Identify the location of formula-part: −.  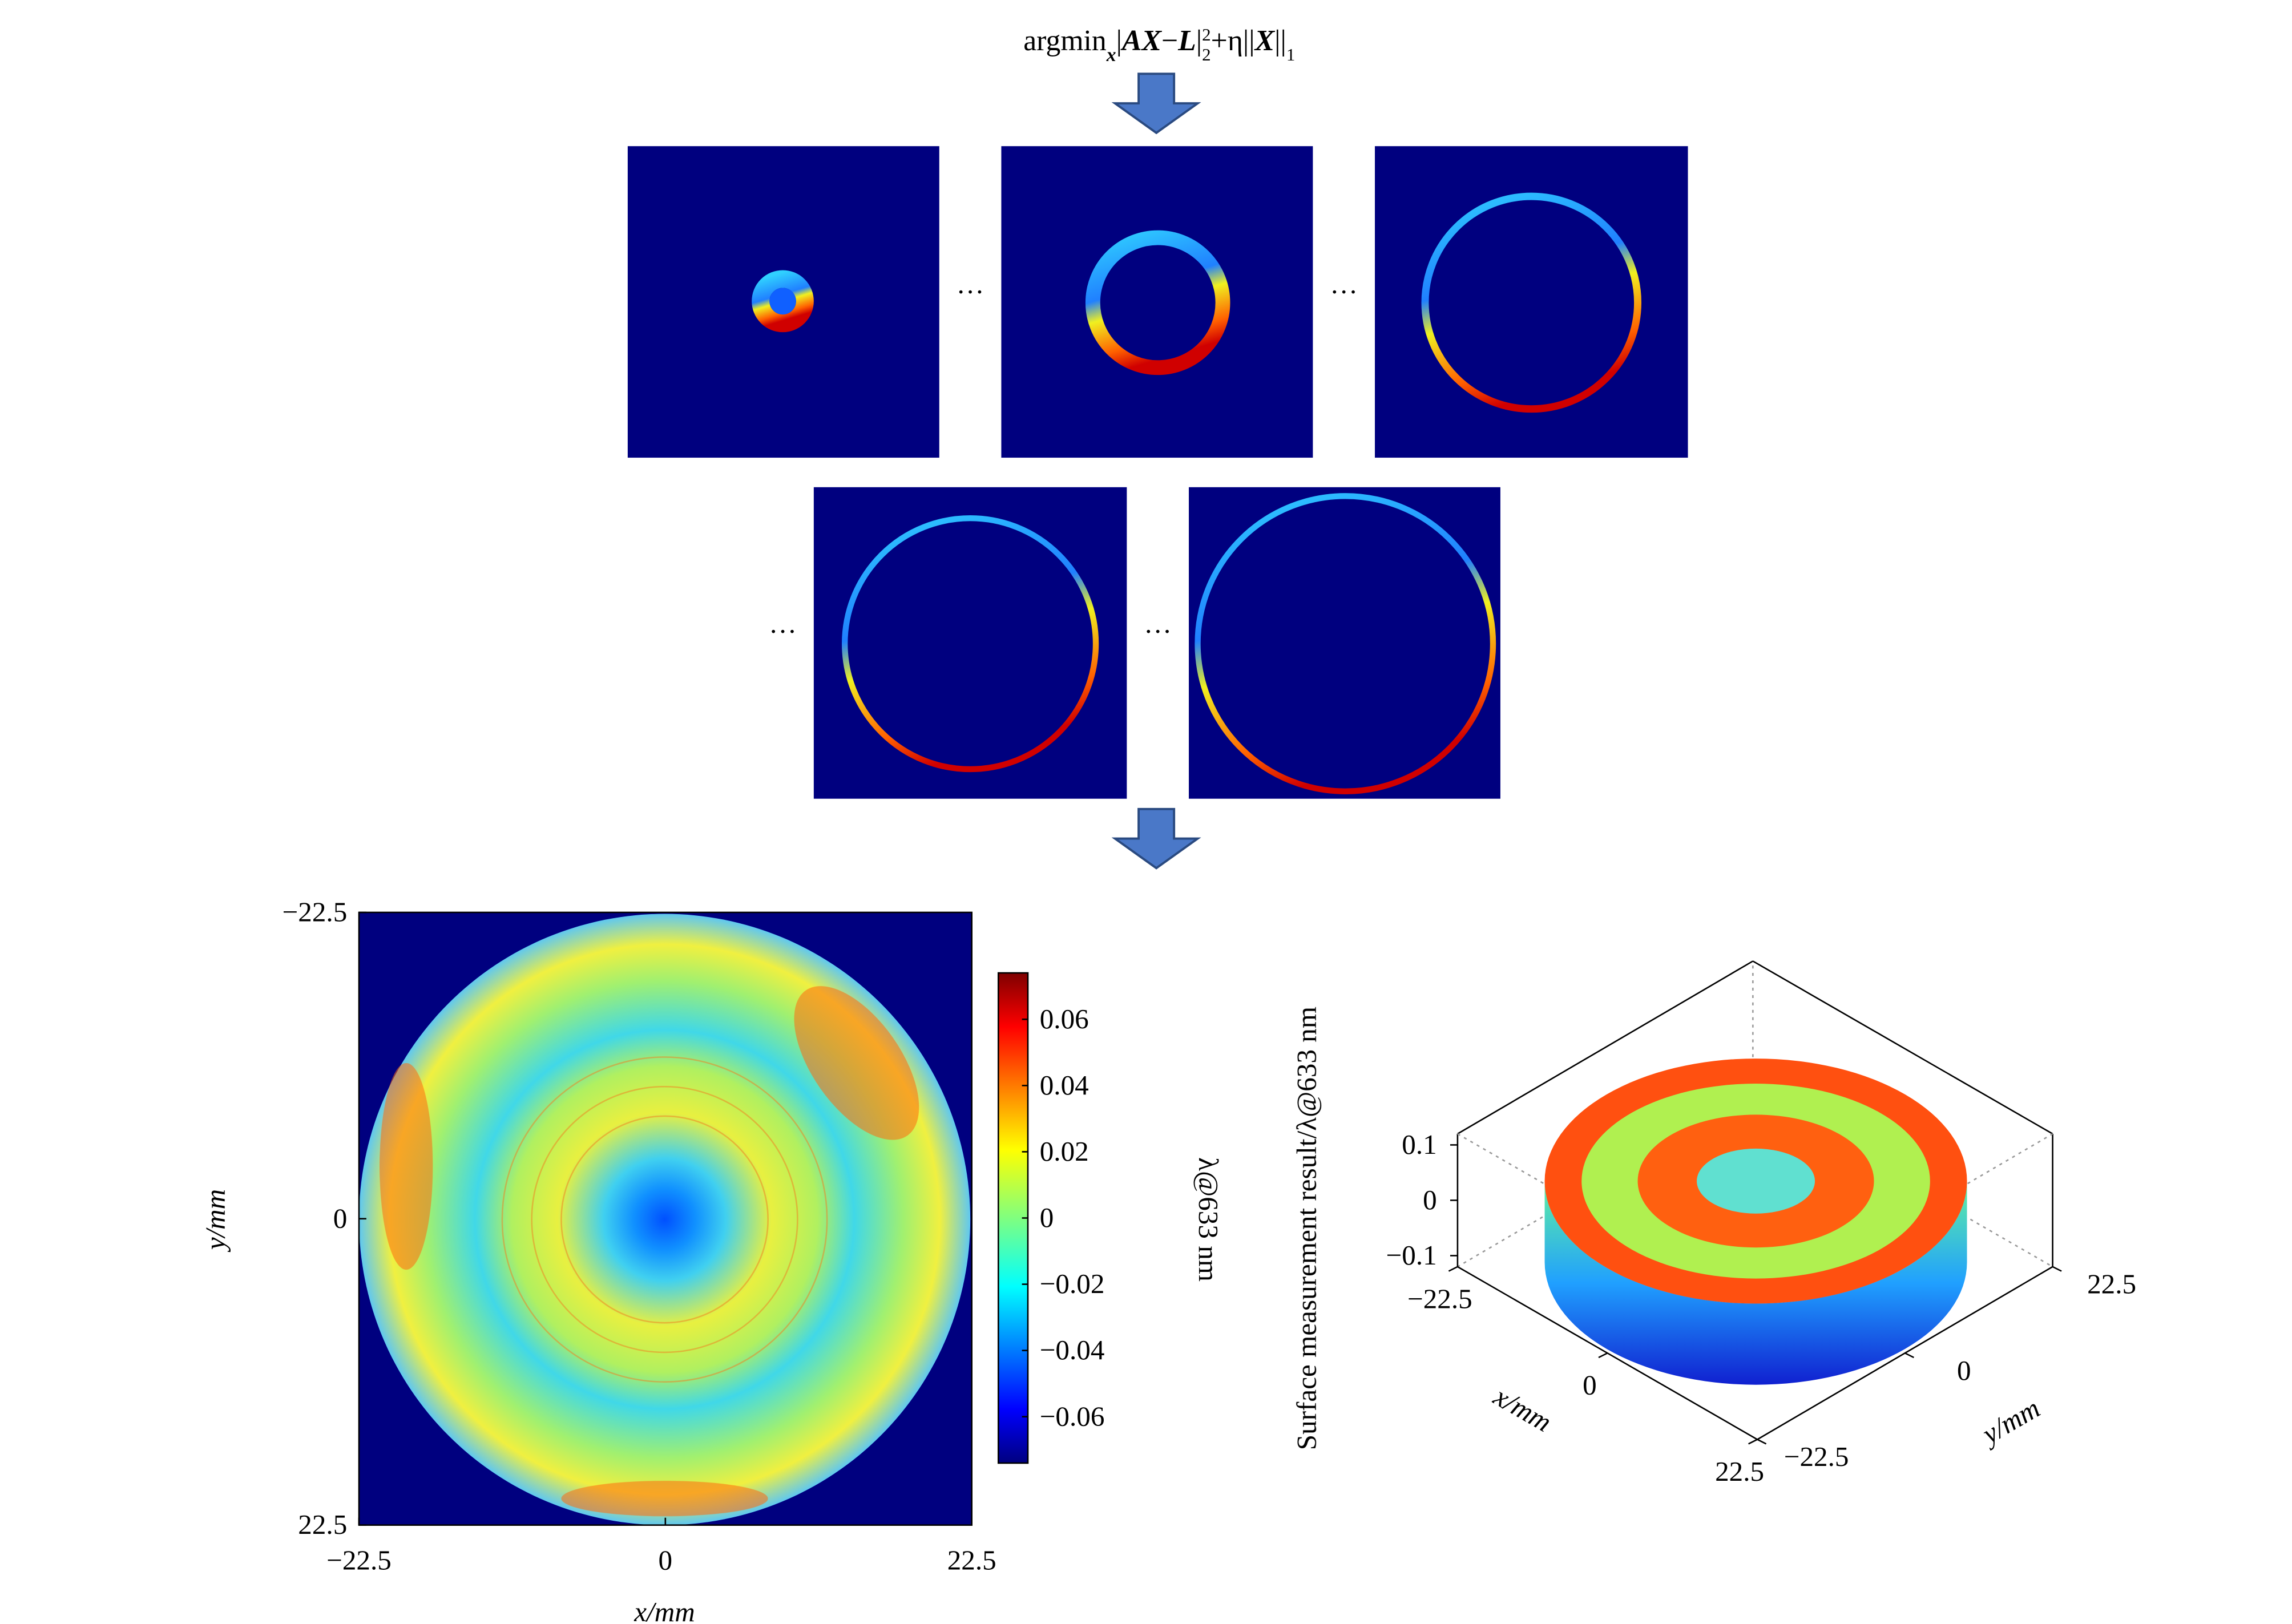
(1169, 41).